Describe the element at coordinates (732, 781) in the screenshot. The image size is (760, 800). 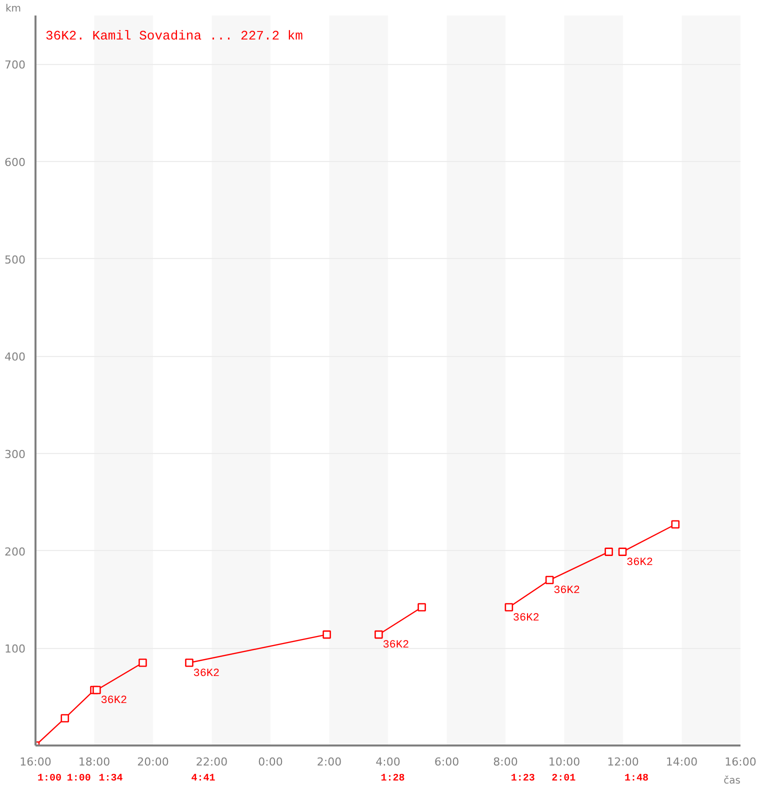
I see `x-axis-title: čas` at that location.